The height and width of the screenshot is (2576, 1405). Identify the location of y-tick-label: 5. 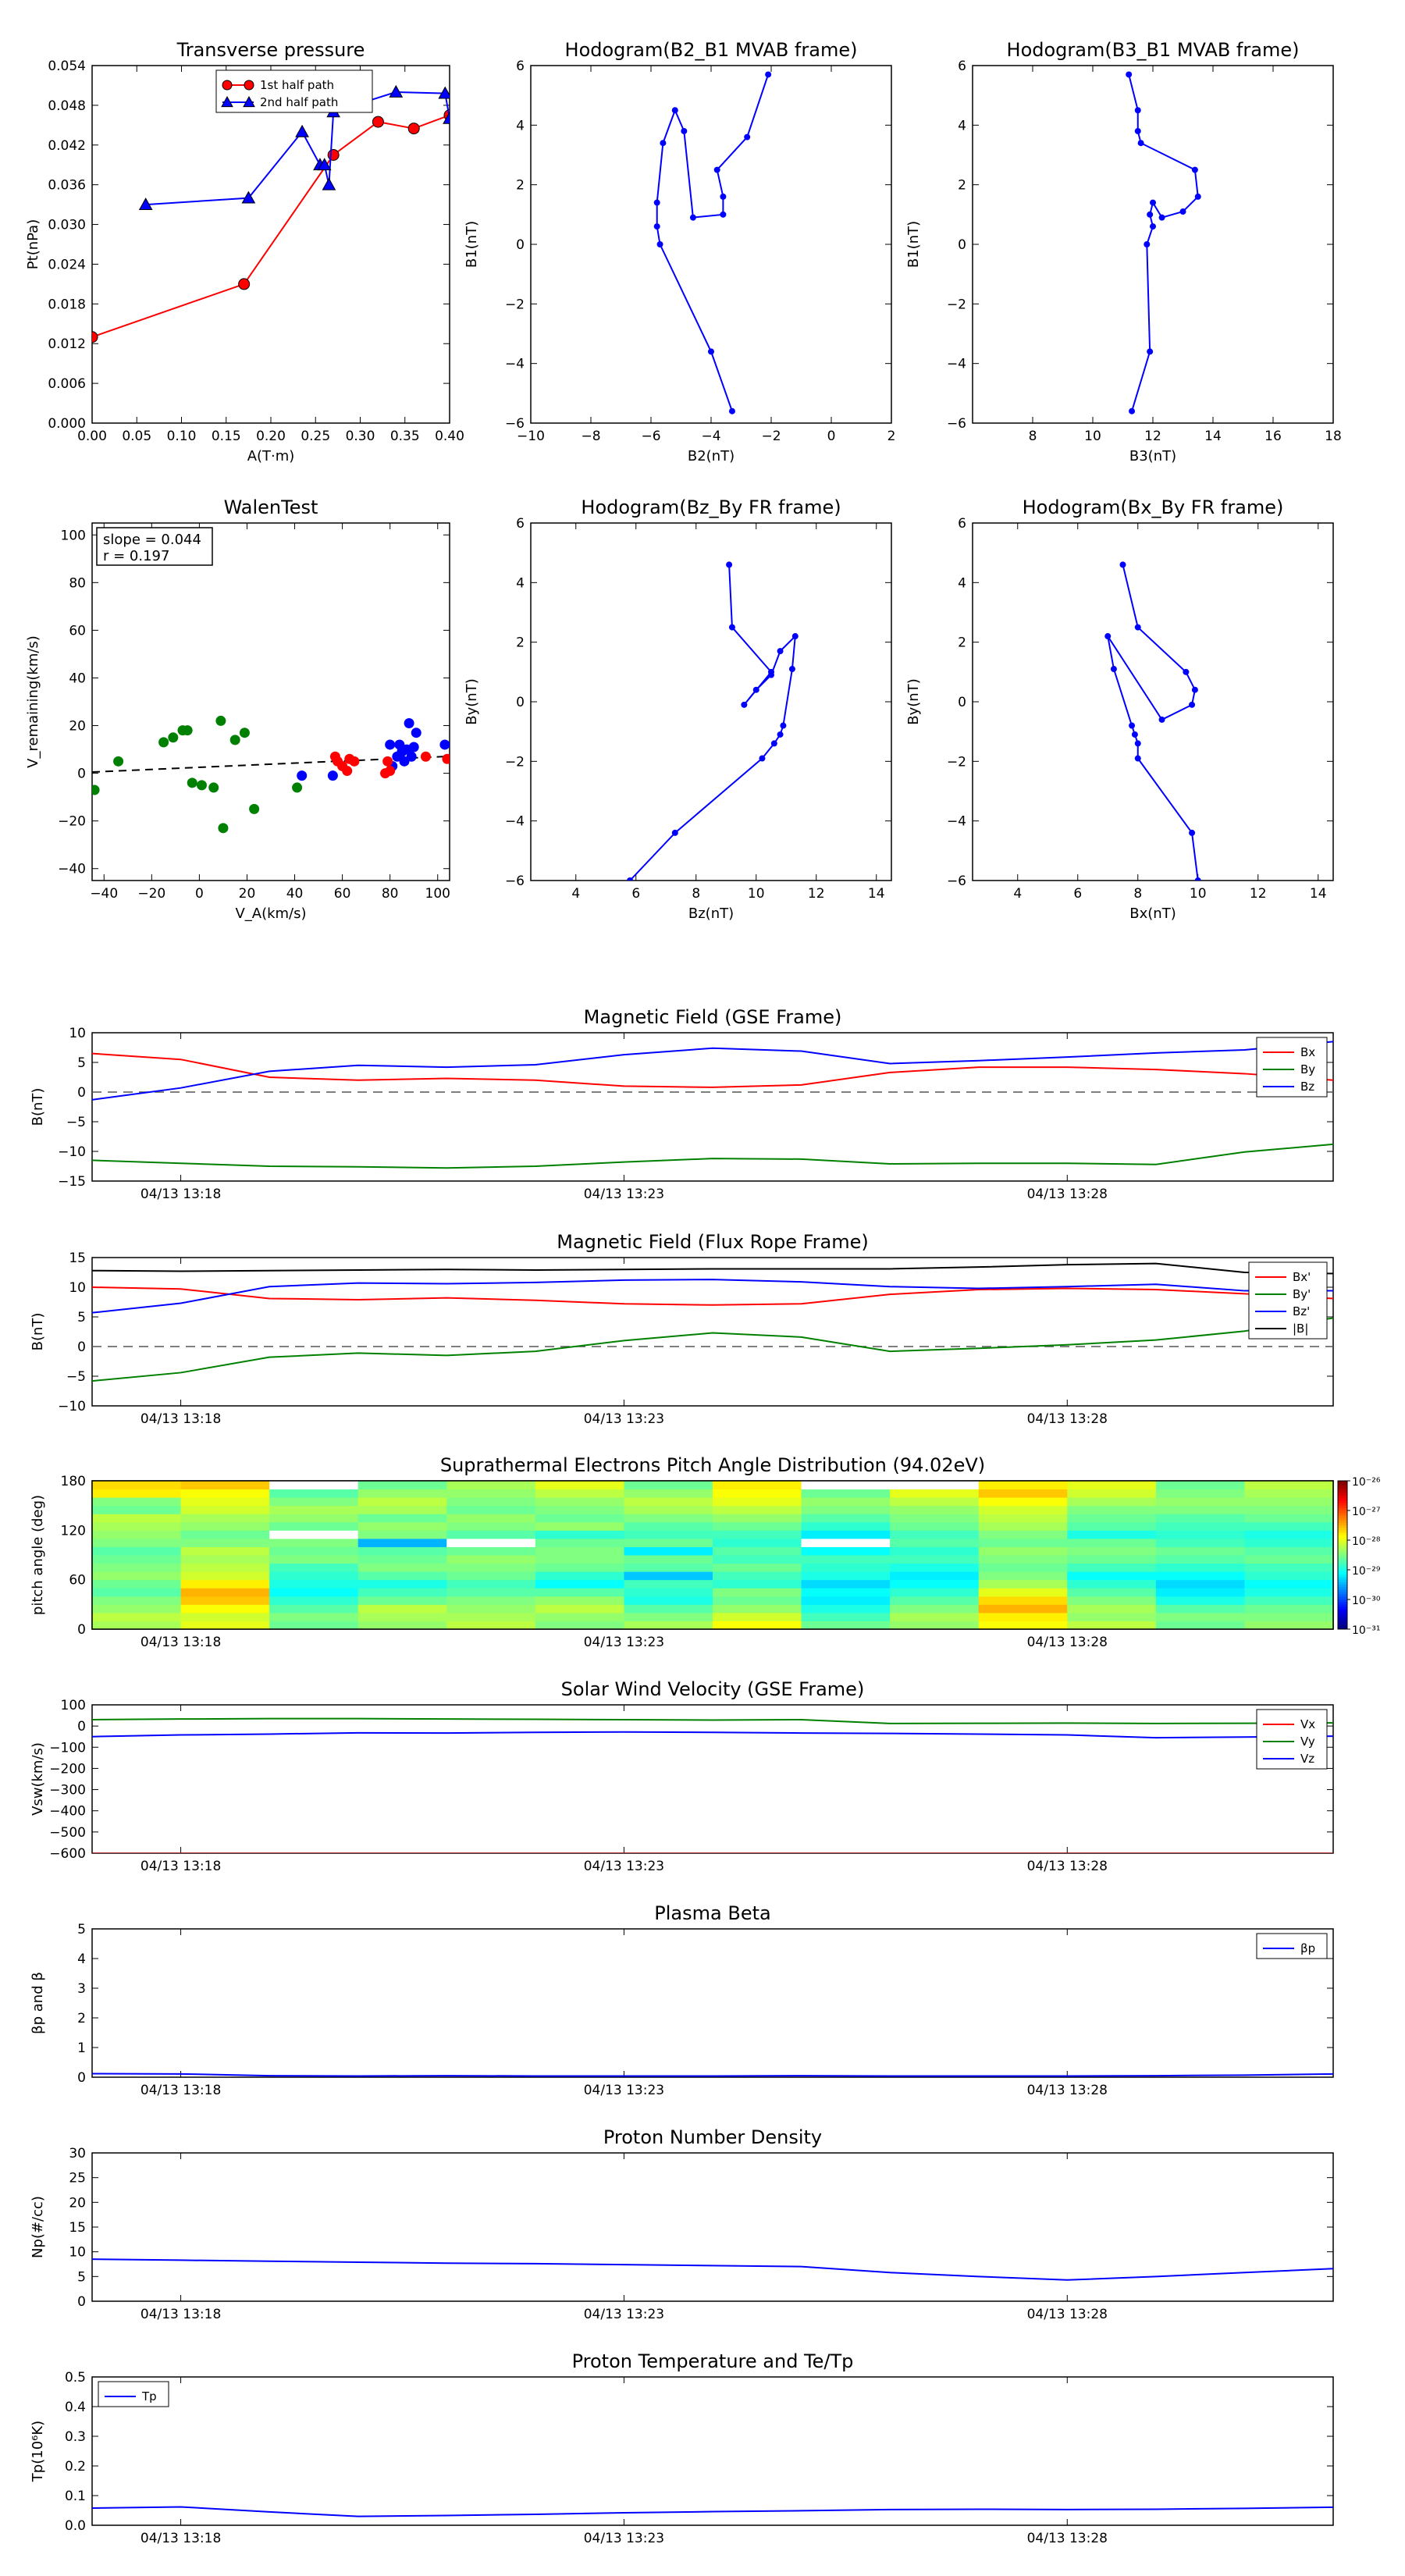
(81, 1317).